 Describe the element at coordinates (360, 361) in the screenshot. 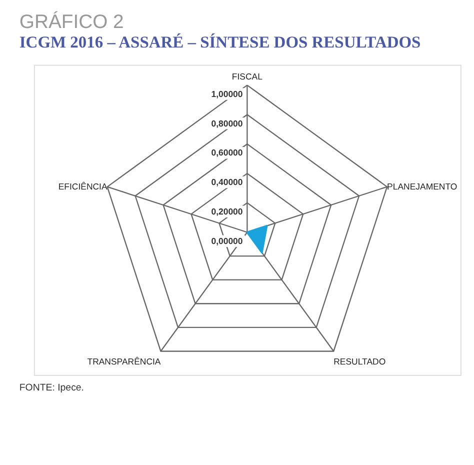

I see `spoke-label: RESULTADO` at that location.